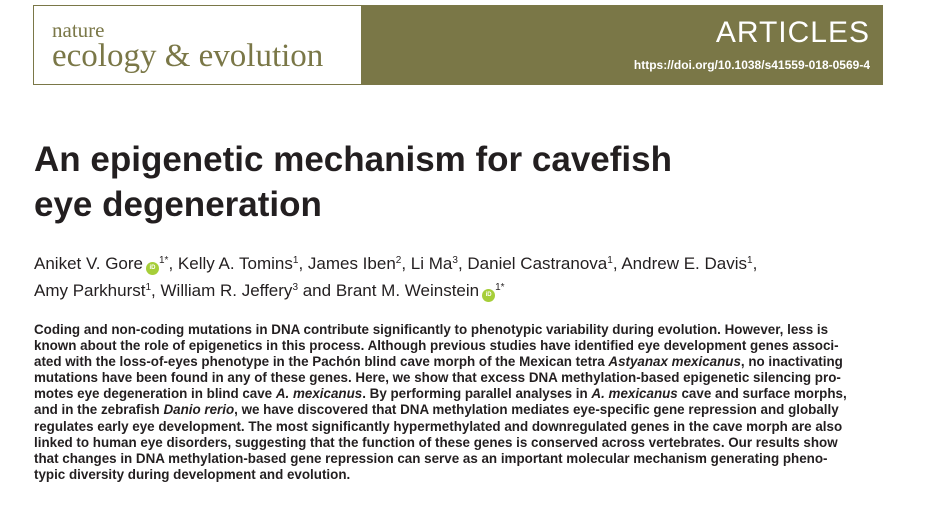 Image resolution: width=936 pixels, height=527 pixels. I want to click on author-name: James Iben, so click(351, 263).